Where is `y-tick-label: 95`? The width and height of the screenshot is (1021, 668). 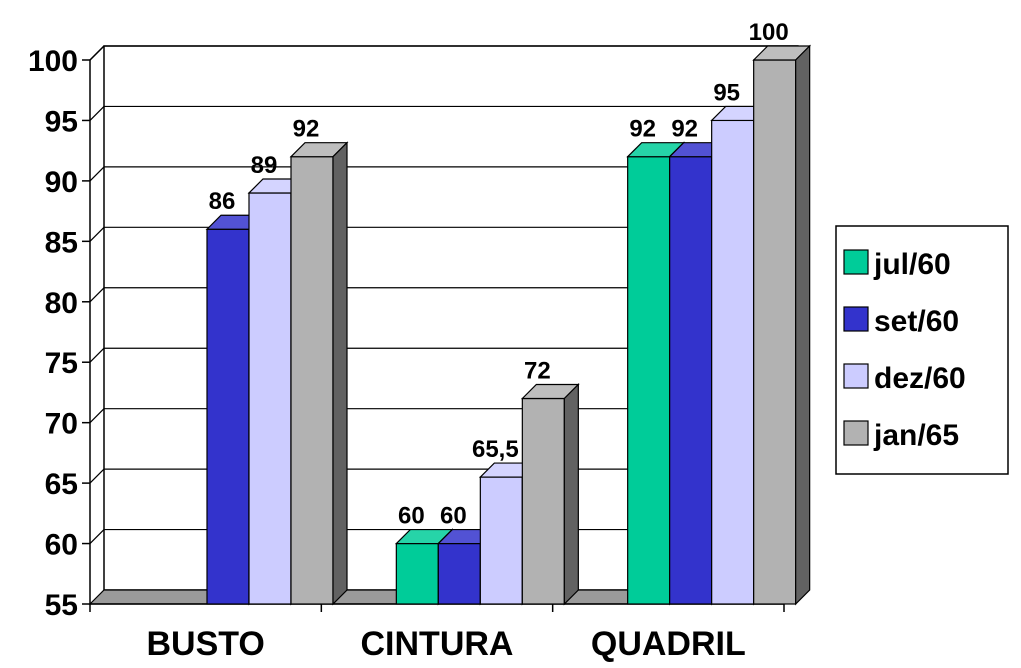 y-tick-label: 95 is located at coordinates (61, 121).